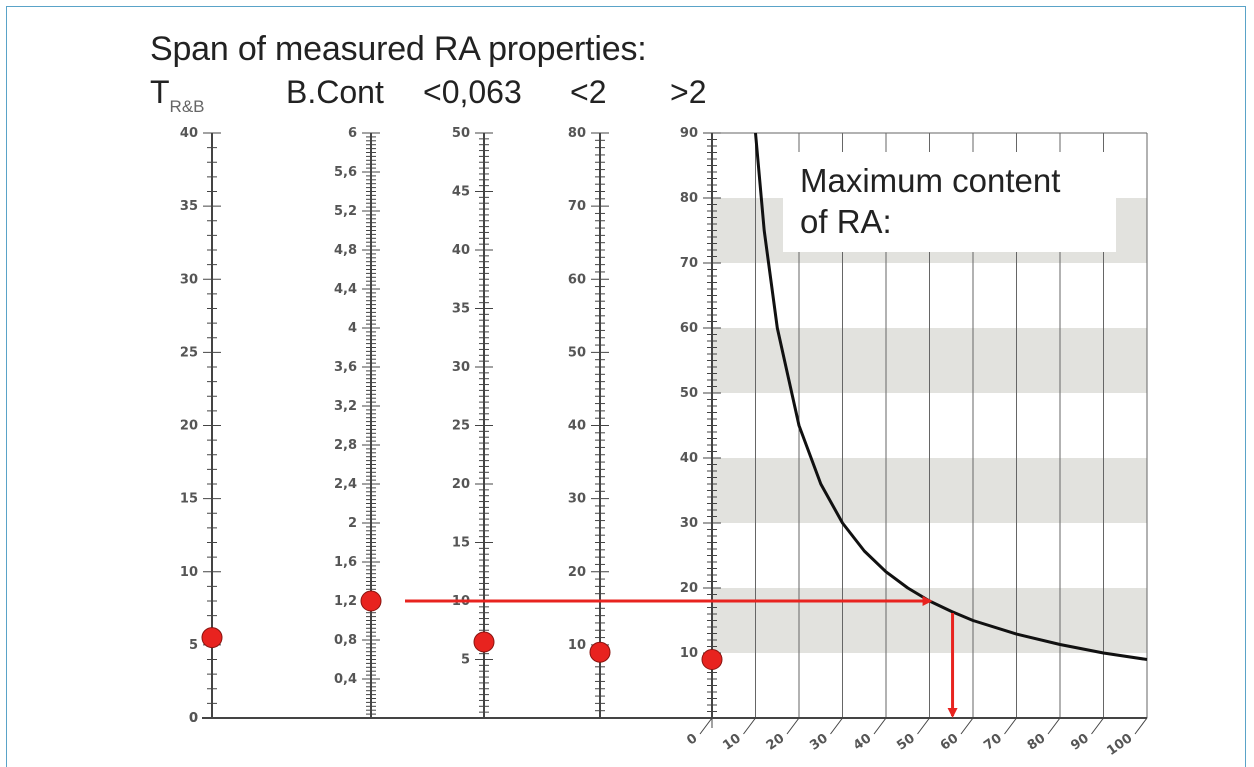 The height and width of the screenshot is (767, 1254). I want to click on tick-label: 0,4, so click(345, 679).